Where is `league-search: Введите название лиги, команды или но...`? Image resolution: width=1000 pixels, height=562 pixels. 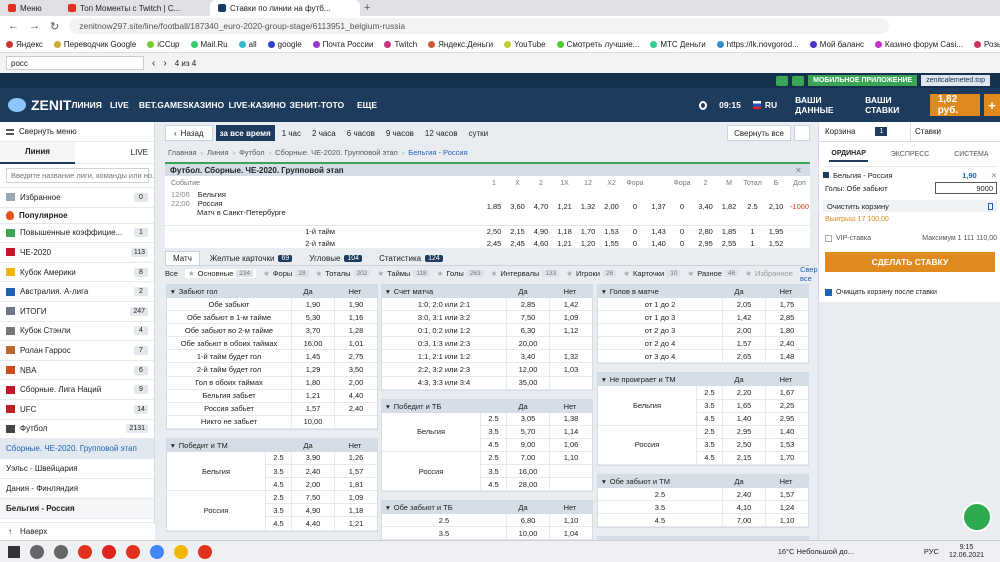 league-search: Введите название лиги, команды или но... is located at coordinates (80, 175).